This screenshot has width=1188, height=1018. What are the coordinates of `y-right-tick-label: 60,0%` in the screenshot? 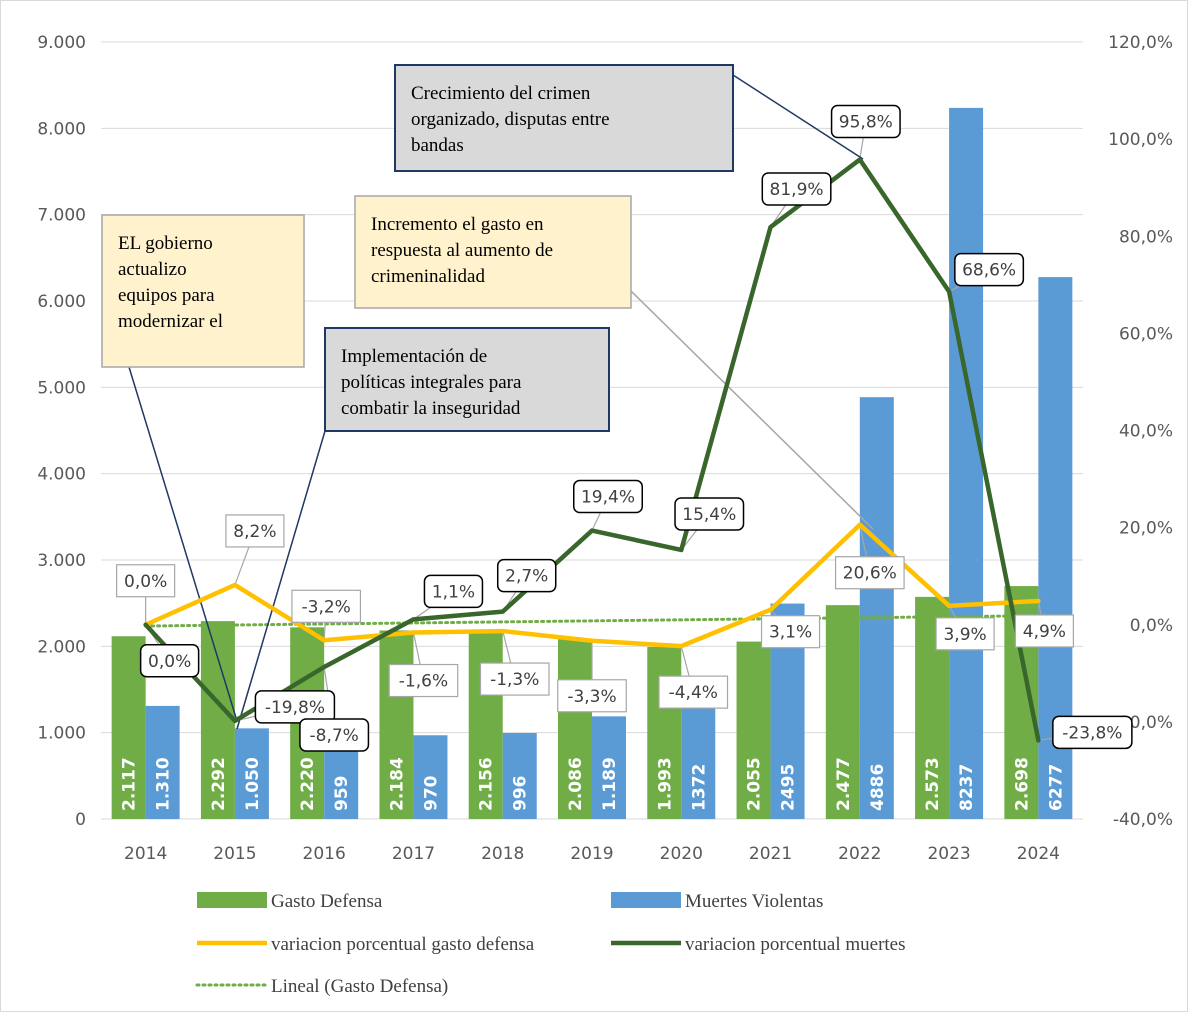 It's located at (1146, 334).